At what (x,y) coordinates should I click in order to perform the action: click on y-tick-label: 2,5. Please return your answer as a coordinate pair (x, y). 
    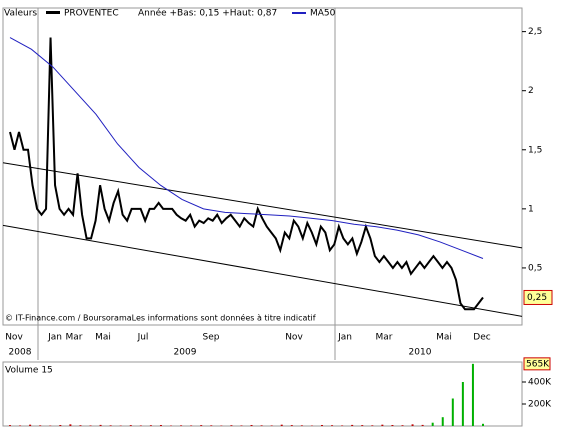
    Looking at the image, I should click on (535, 32).